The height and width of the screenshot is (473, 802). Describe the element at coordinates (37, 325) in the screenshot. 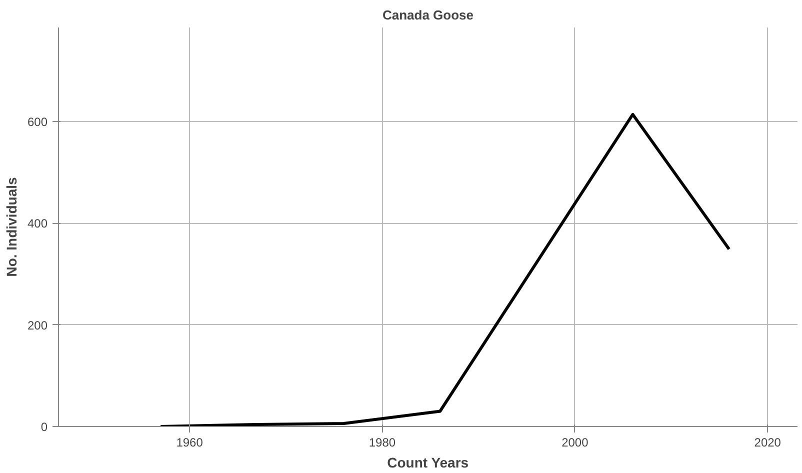

I see `y-tick-label: 200` at that location.